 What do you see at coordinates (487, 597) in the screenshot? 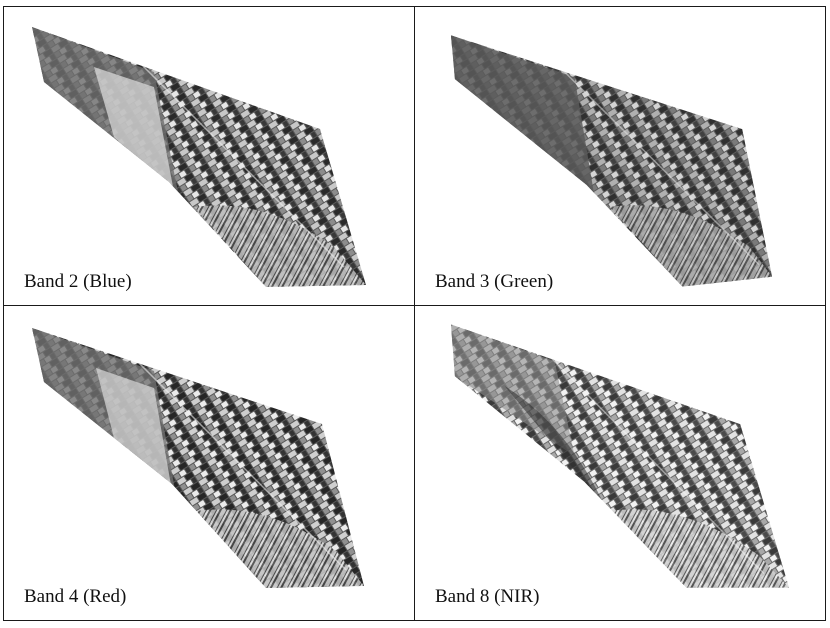
I see `band-caption: Band 8 (NIR)` at bounding box center [487, 597].